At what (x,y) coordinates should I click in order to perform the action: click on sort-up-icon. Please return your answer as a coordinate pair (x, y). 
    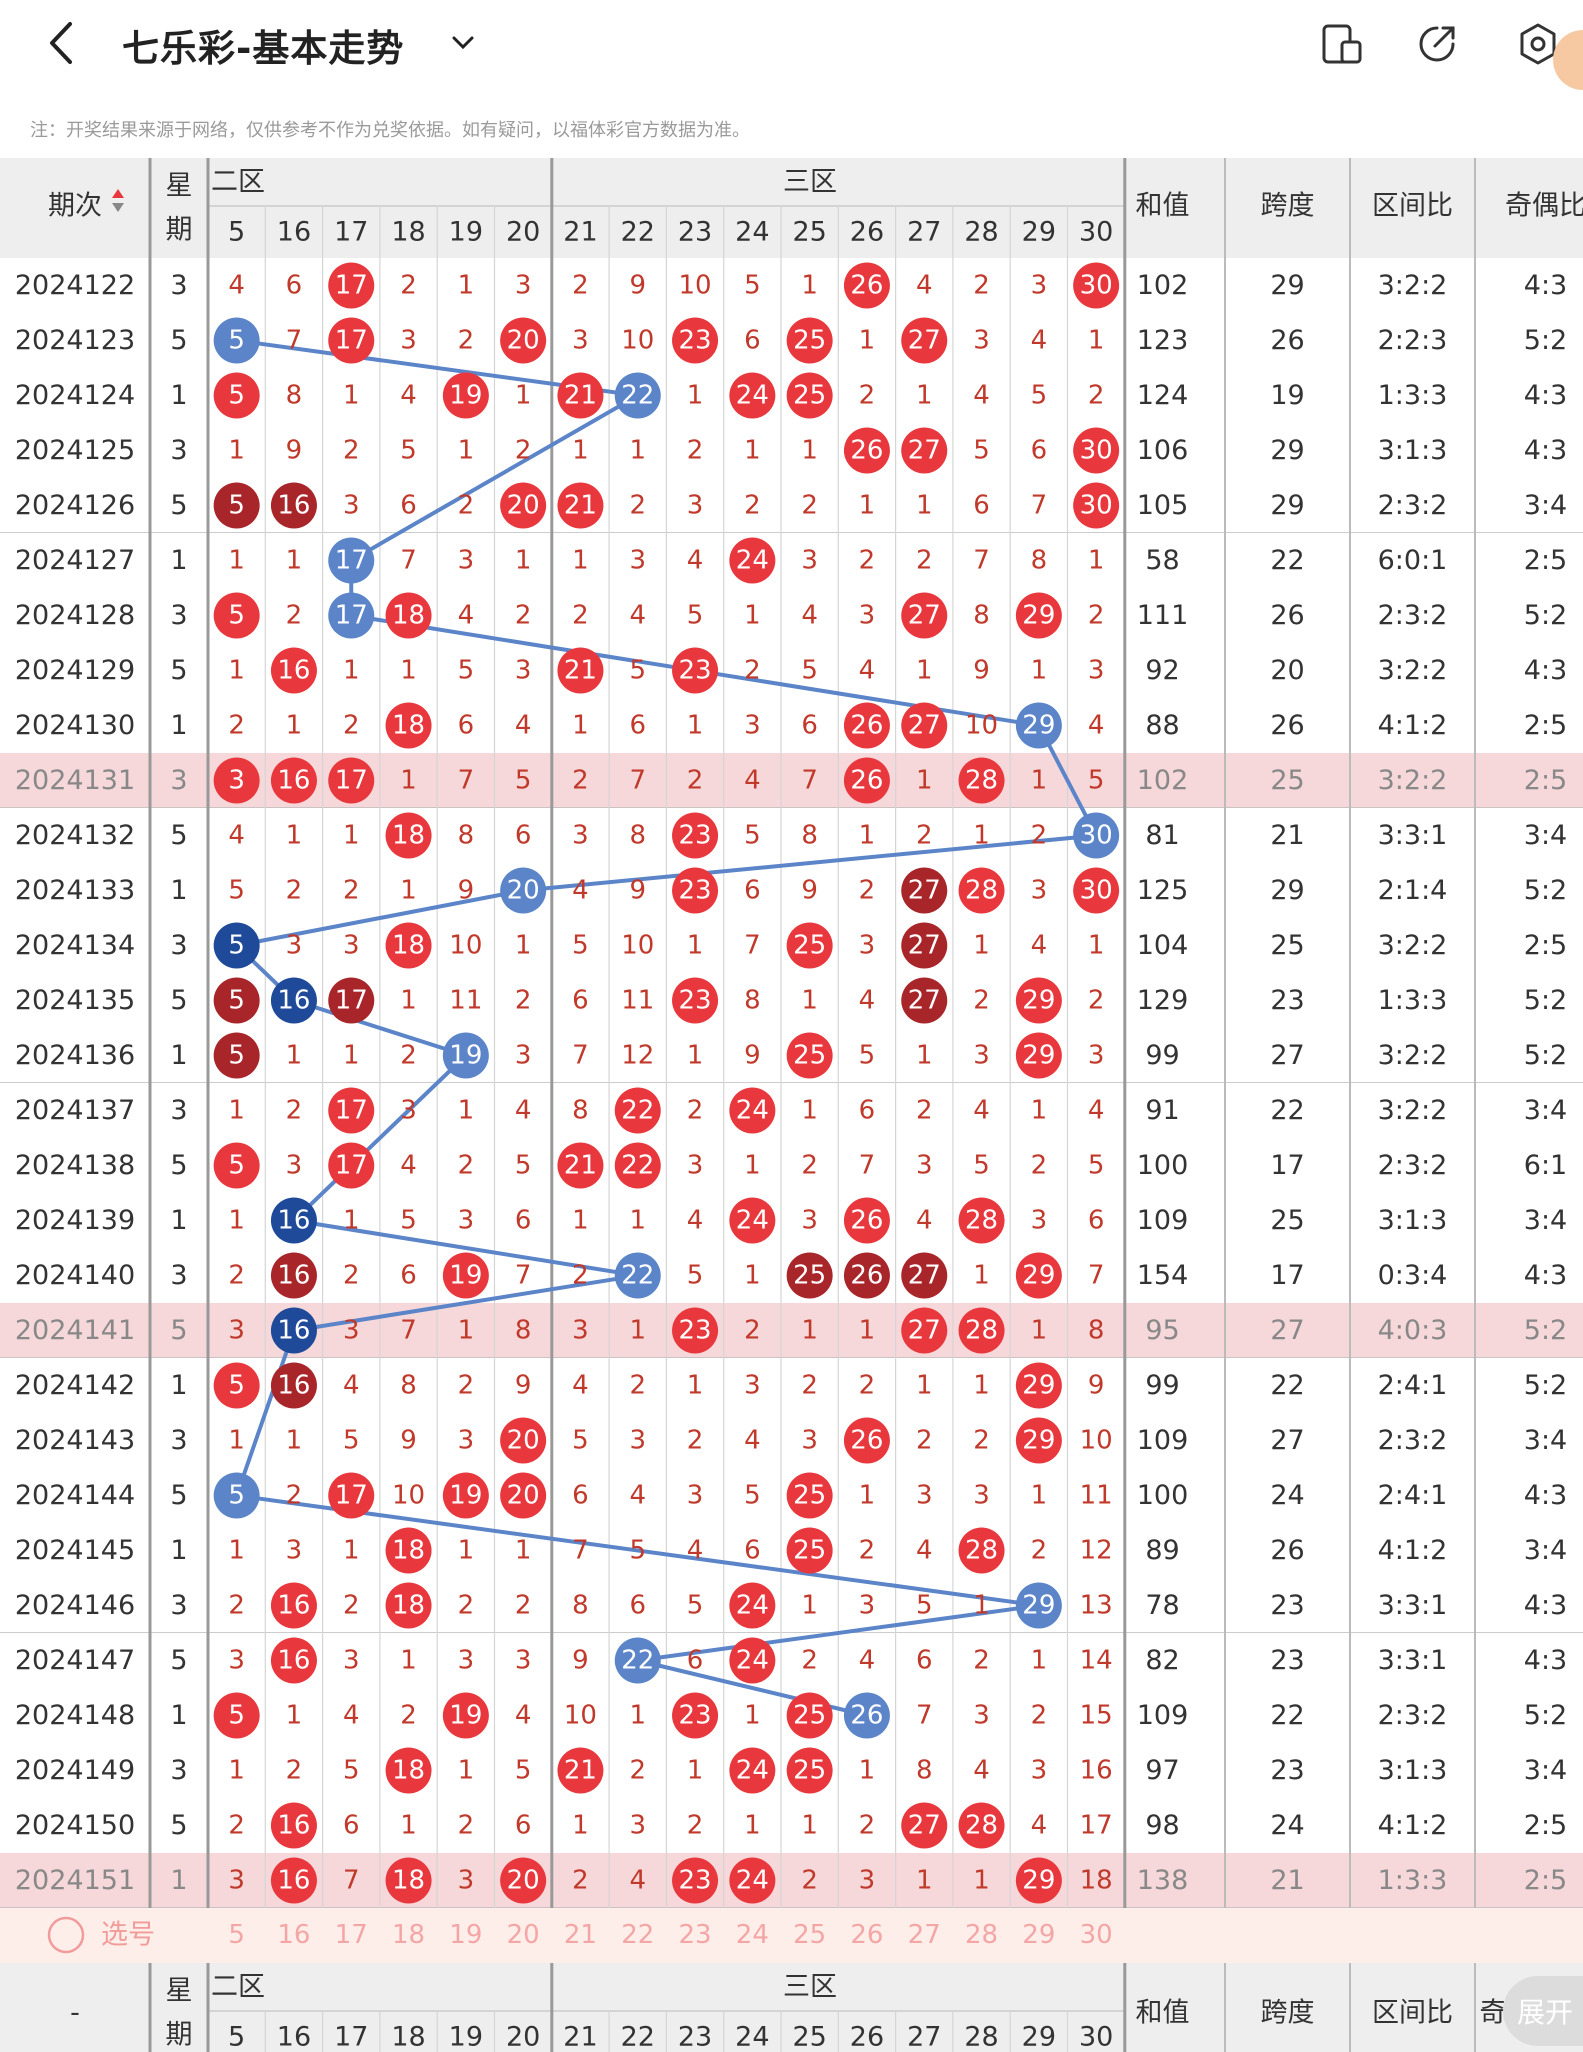
    Looking at the image, I should click on (118, 193).